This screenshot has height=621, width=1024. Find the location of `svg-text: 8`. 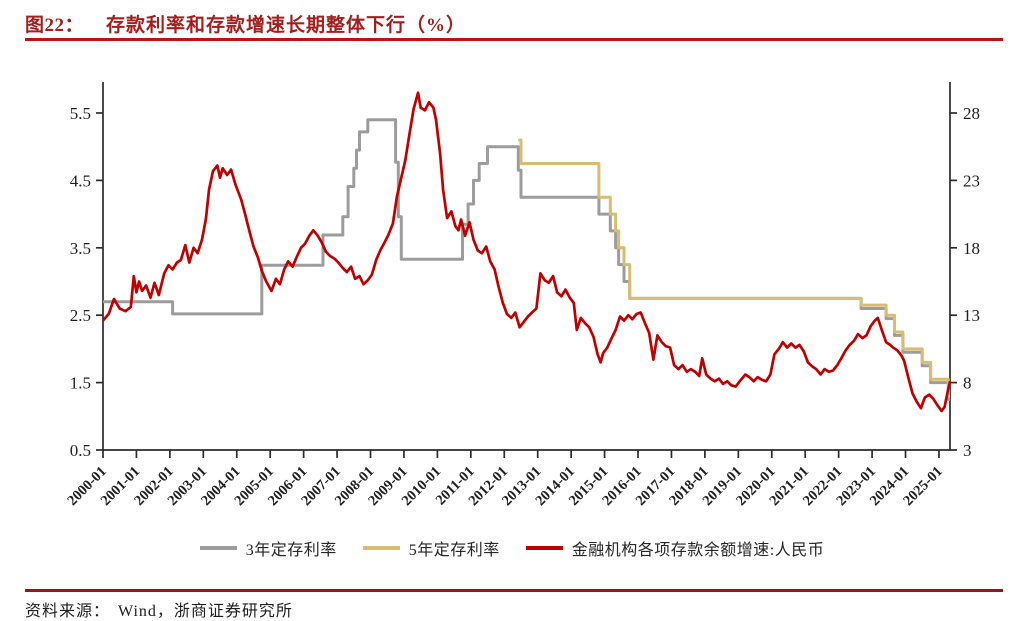

svg-text: 8 is located at coordinates (967, 383).